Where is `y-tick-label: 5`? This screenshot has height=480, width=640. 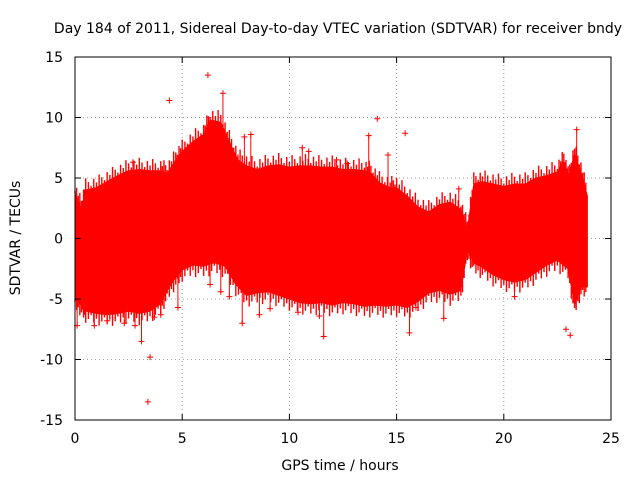
y-tick-label: 5 is located at coordinates (58, 179).